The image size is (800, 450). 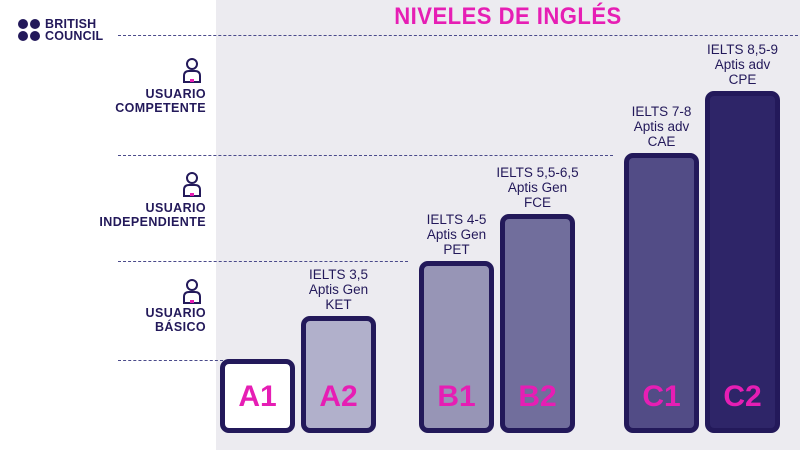 What do you see at coordinates (365, 155) in the screenshot?
I see `separator-competente` at bounding box center [365, 155].